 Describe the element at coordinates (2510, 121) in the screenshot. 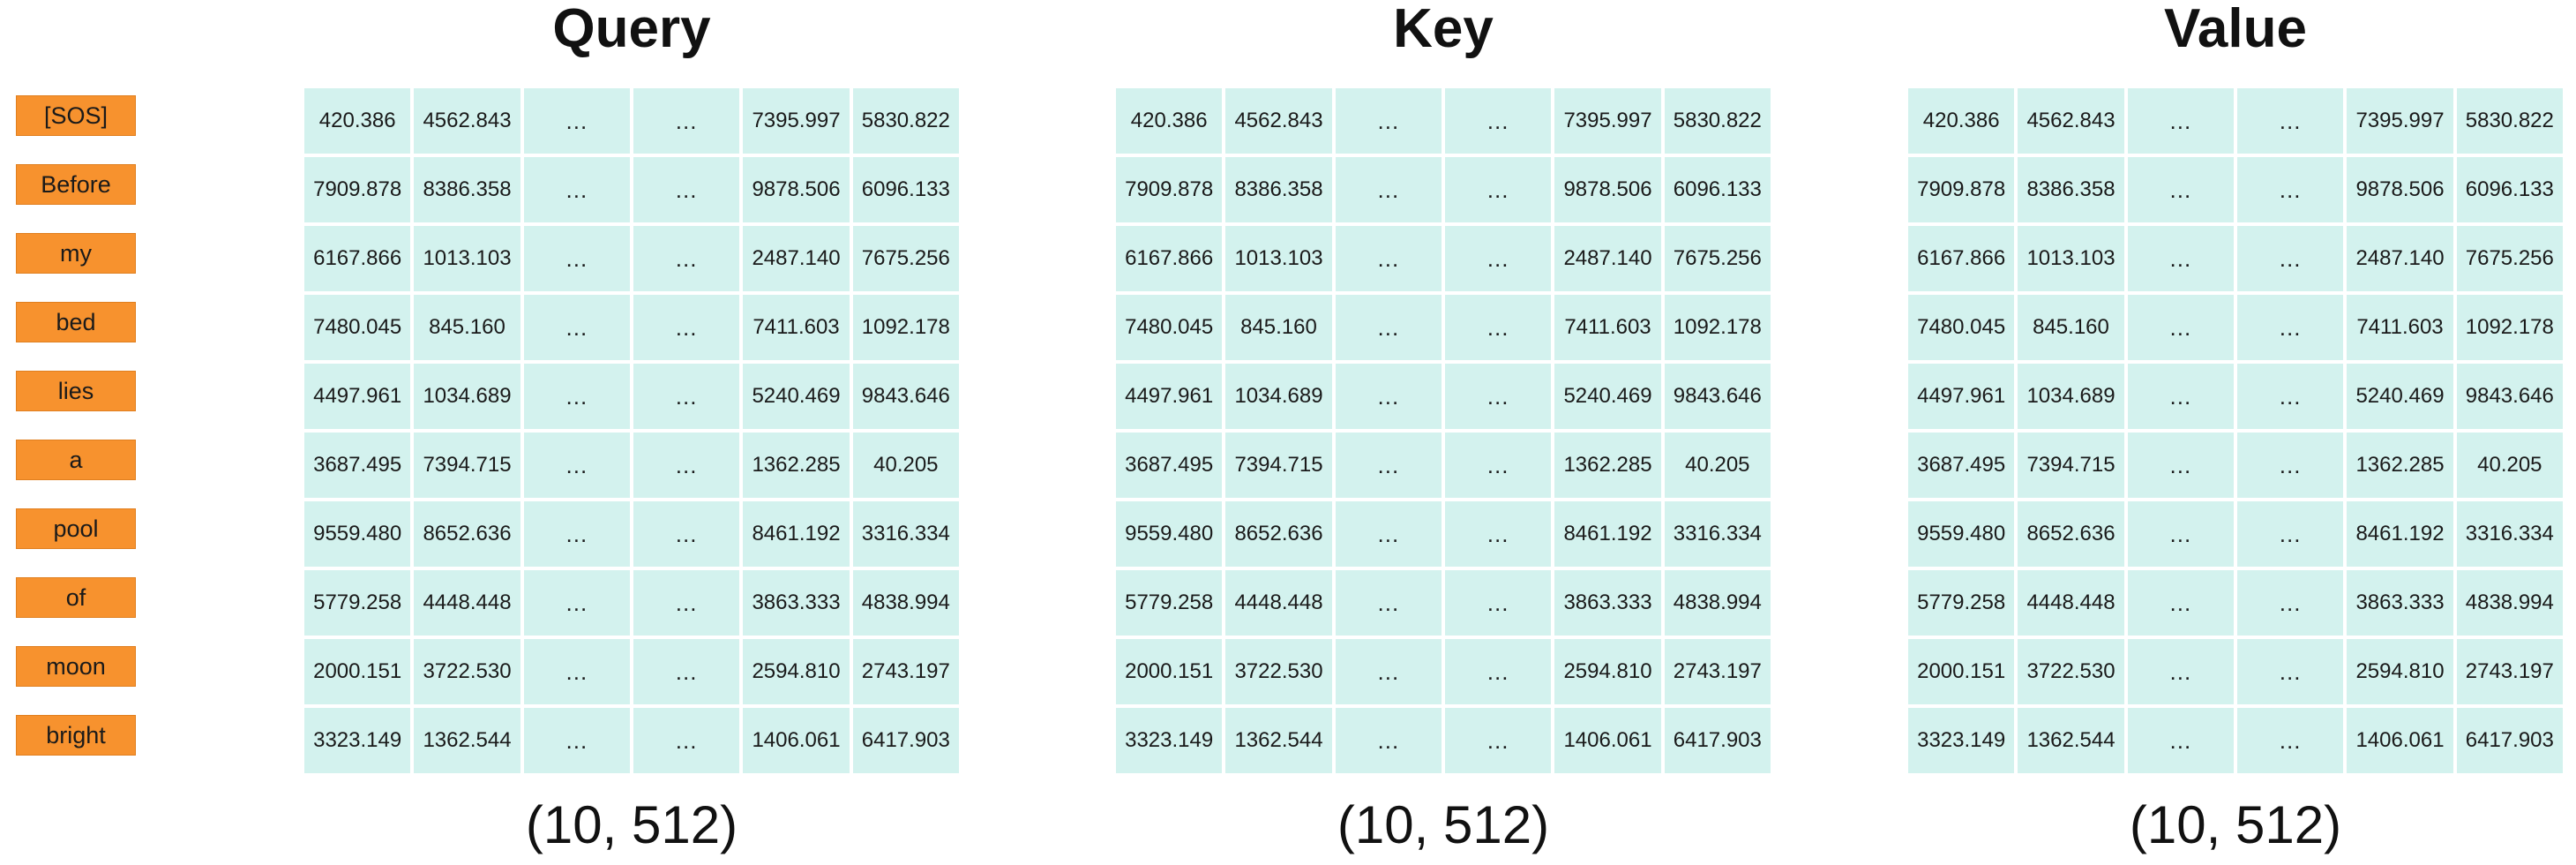

I see `matrix-cell: 5830.822` at that location.